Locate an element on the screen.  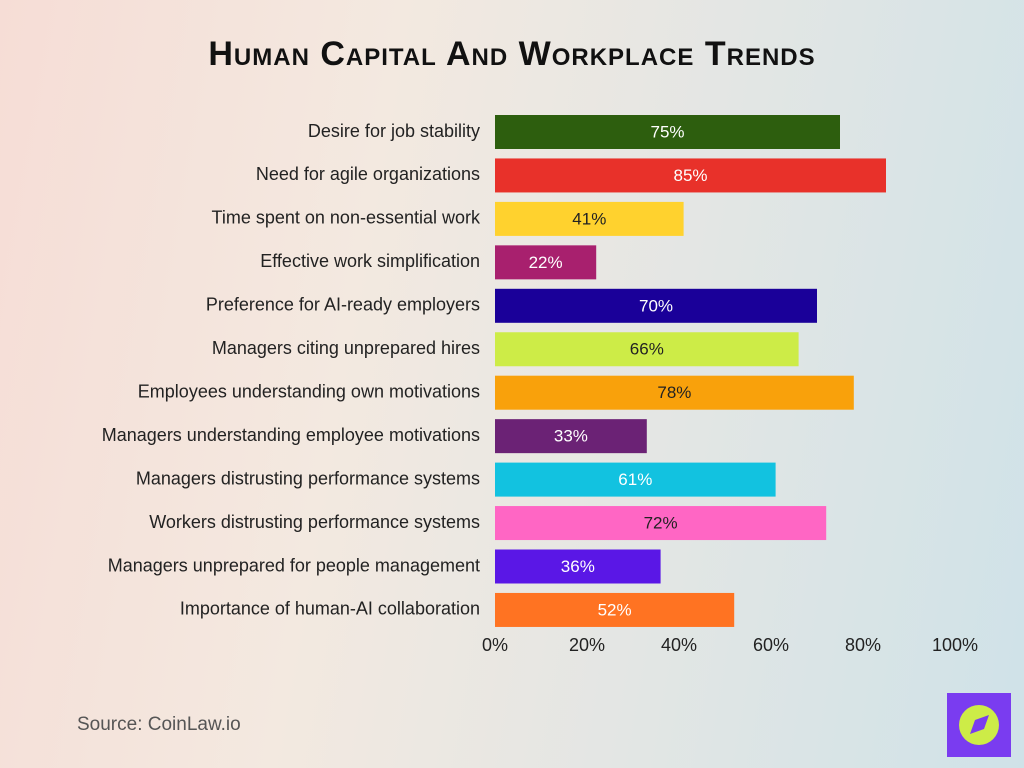
value-label: 61% is located at coordinates (635, 479).